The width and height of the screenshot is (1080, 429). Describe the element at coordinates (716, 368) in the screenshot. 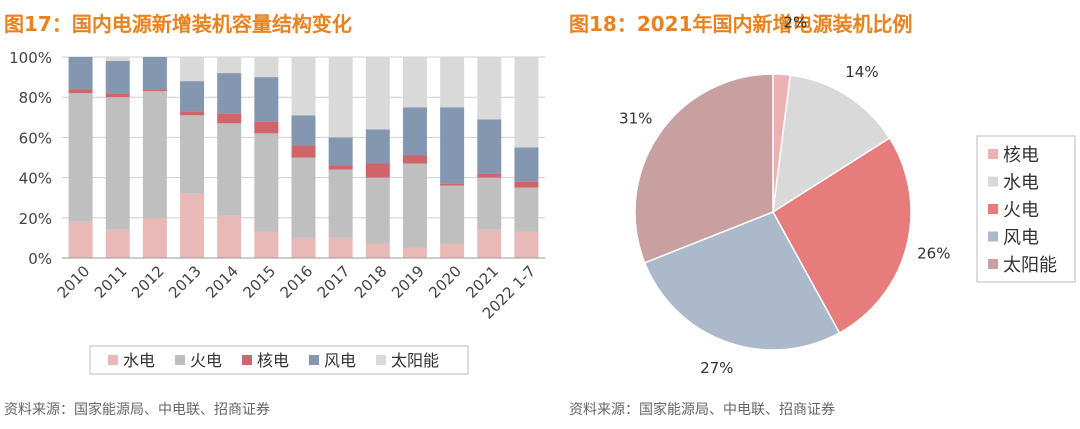

I see `pie-data-label: 27%` at that location.